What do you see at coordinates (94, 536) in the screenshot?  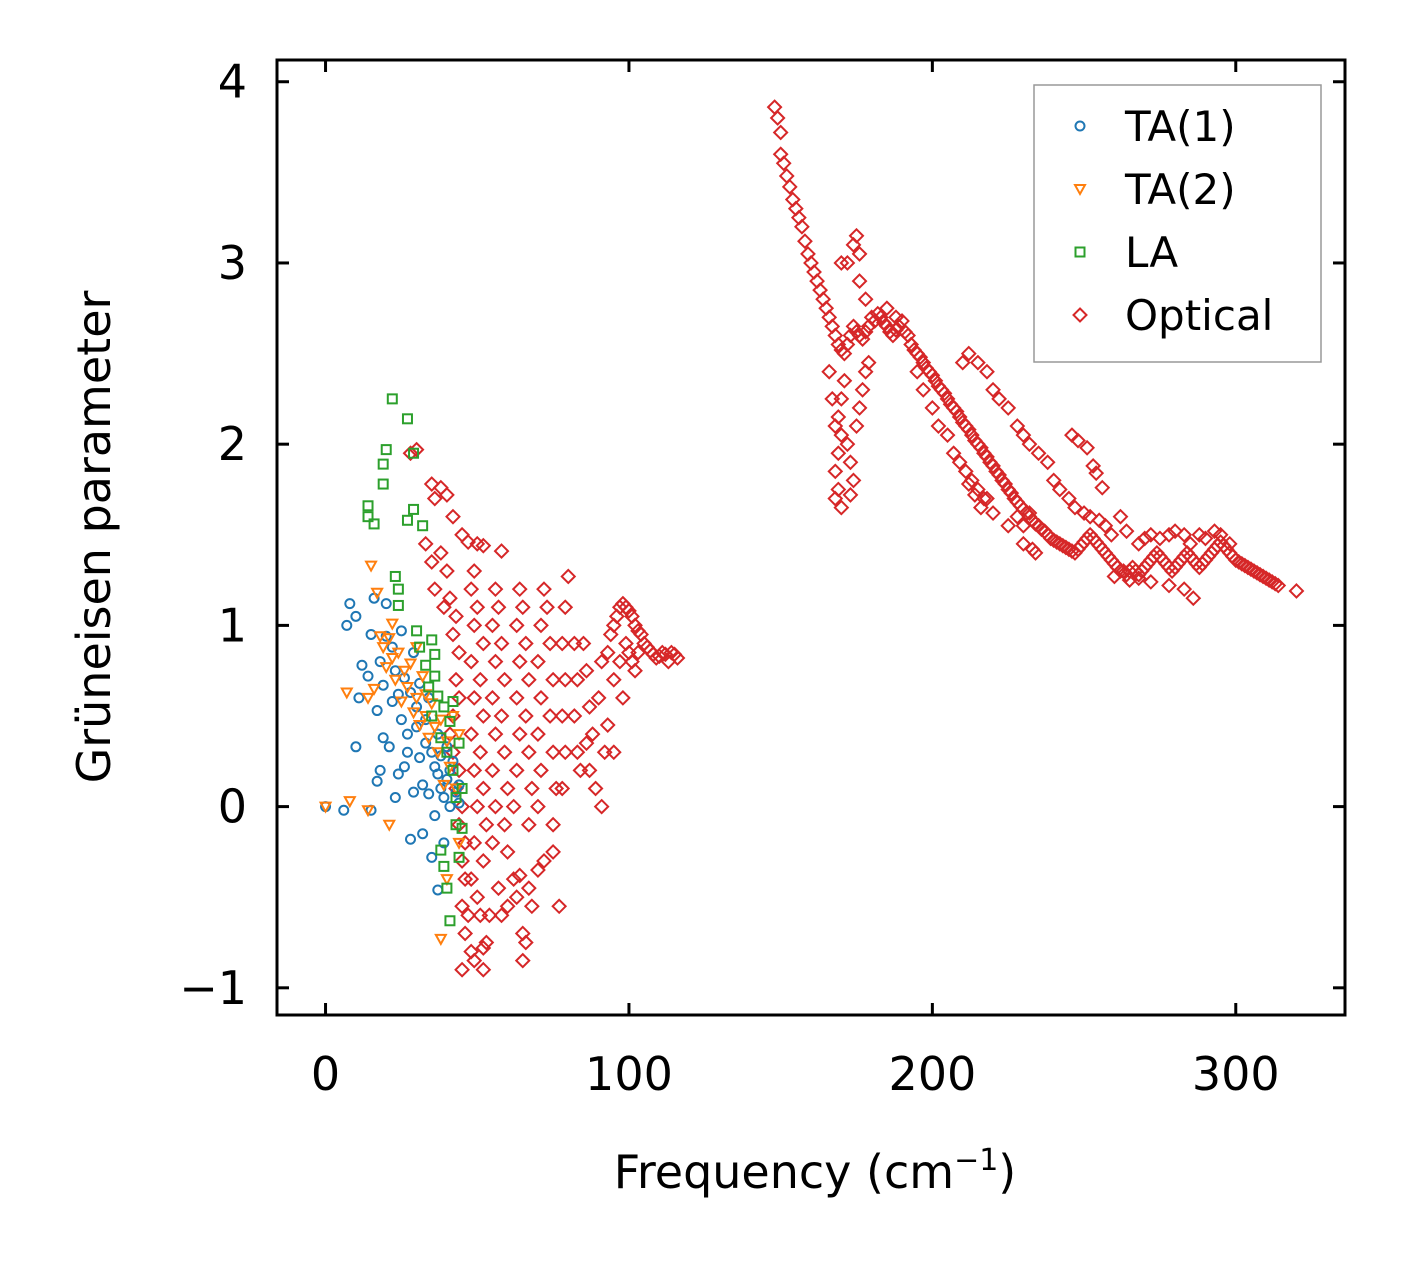 I see `y-axis-title: Grüneisen parameter` at bounding box center [94, 536].